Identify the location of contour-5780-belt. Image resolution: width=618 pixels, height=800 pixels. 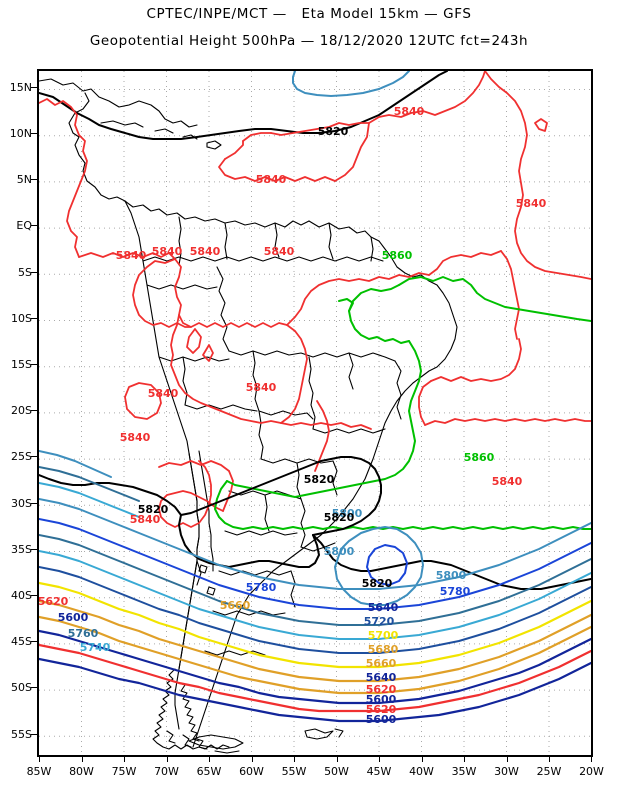
(315, 564).